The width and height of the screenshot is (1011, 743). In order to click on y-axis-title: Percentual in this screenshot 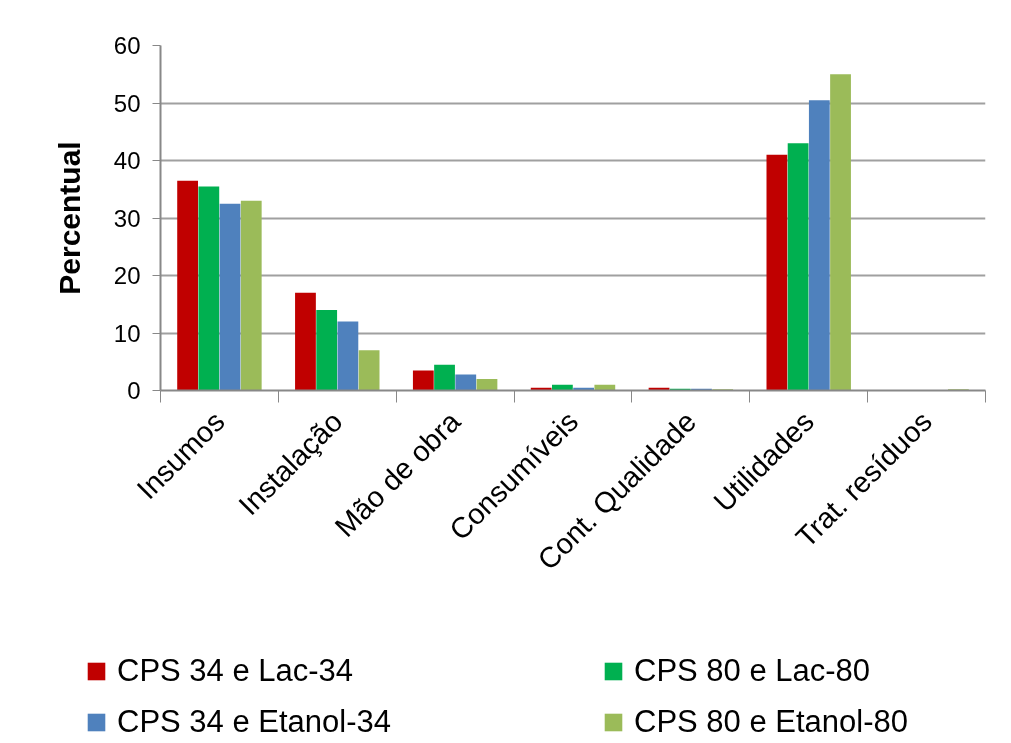, I will do `click(69, 218)`.